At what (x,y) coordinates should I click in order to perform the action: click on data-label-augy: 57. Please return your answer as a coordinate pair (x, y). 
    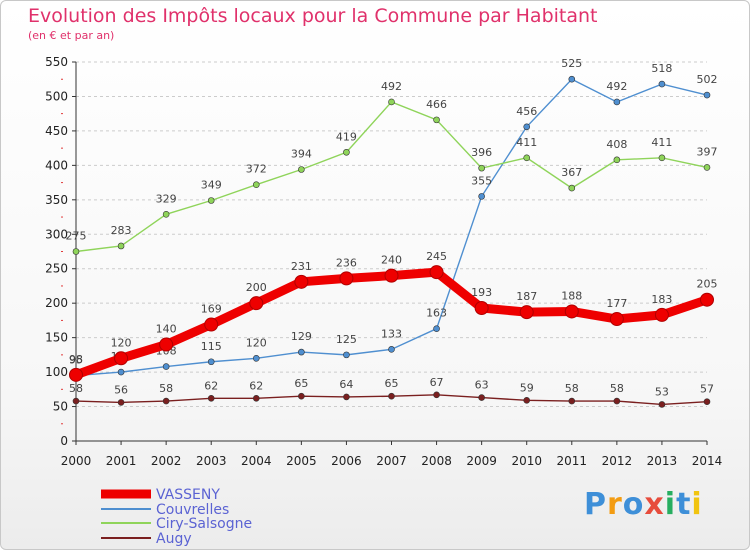
    Looking at the image, I should click on (707, 389).